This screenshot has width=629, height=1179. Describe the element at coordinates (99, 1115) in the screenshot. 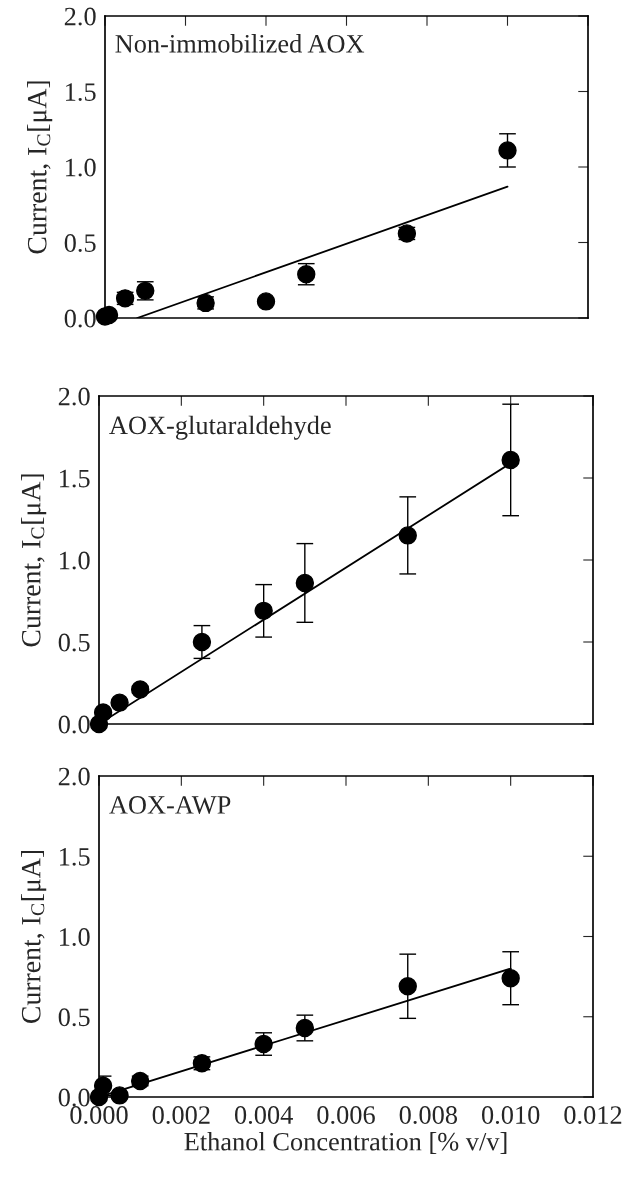

I see `x-tick-label: 0.000` at that location.